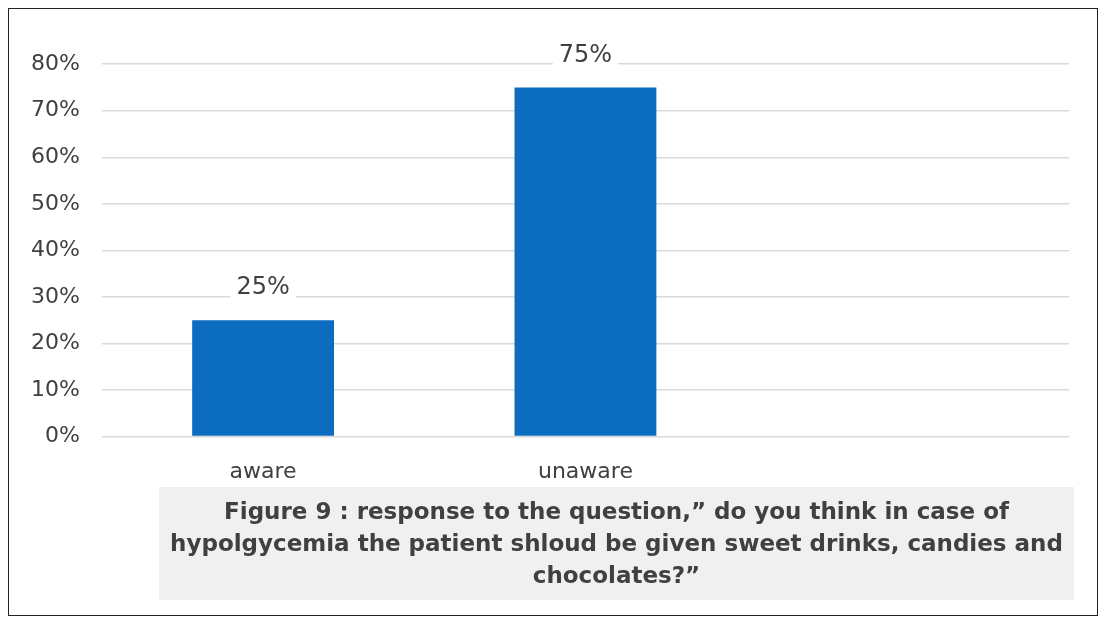 Image resolution: width=1108 pixels, height=627 pixels. Describe the element at coordinates (55, 109) in the screenshot. I see `y-tick-label: 70%` at that location.